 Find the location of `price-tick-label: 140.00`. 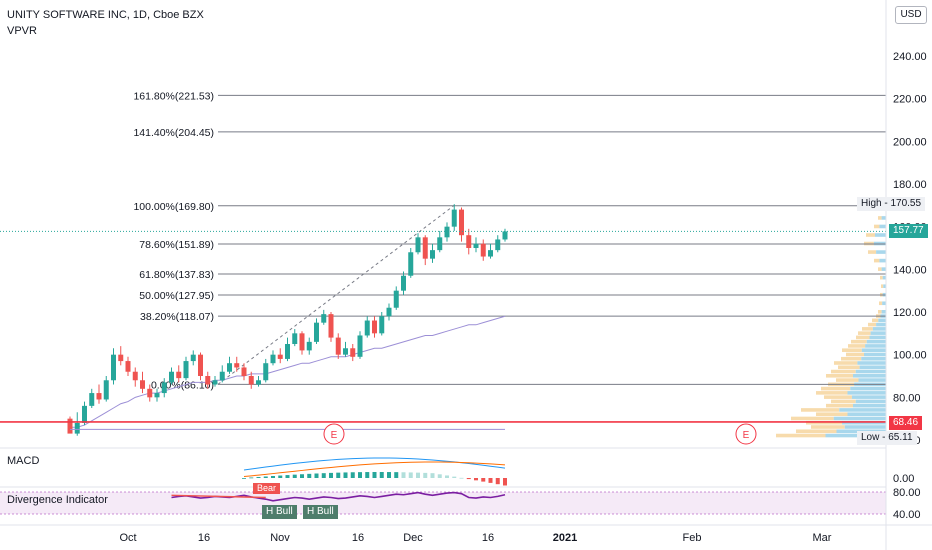

price-tick-label: 140.00 is located at coordinates (910, 270).